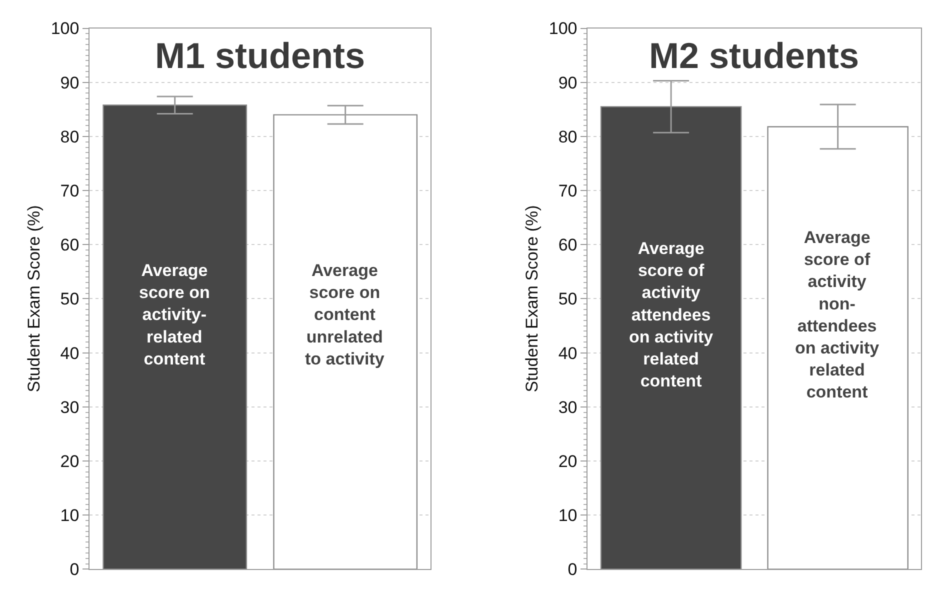 This screenshot has height=590, width=927. Describe the element at coordinates (260, 55) in the screenshot. I see `chart-title: M1 students` at that location.